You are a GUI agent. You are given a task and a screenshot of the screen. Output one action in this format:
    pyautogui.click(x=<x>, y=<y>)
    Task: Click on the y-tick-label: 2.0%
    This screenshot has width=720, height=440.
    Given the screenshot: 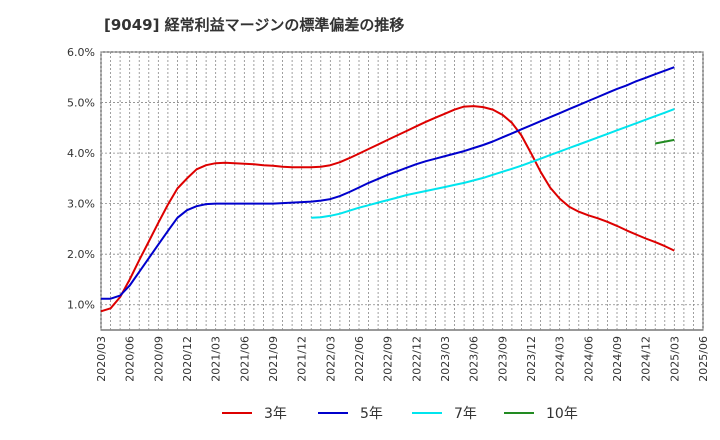 What is the action you would take?
    pyautogui.click(x=81, y=254)
    